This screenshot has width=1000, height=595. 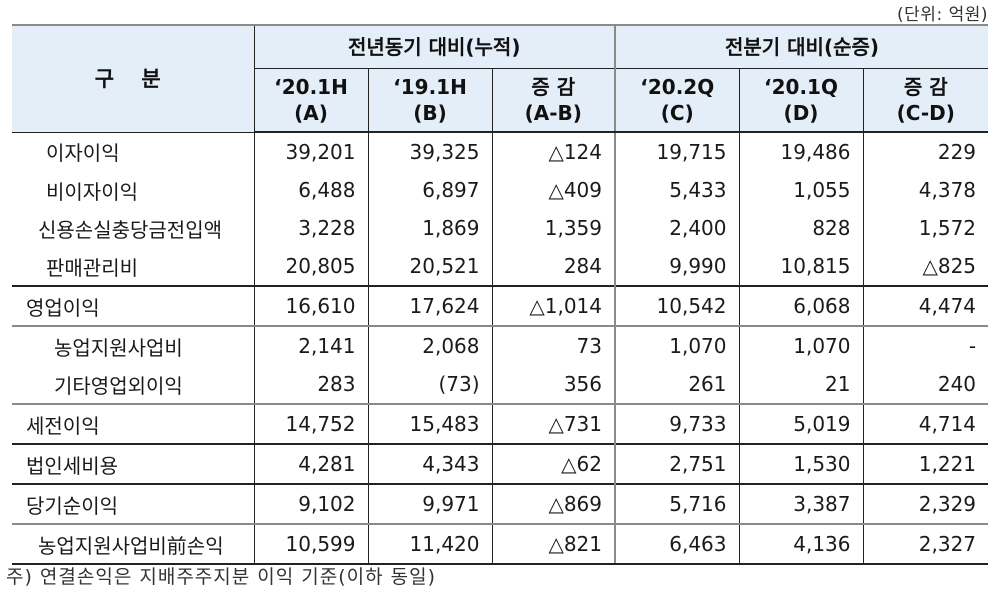 What do you see at coordinates (430, 100) in the screenshot?
I see `col-header-19-1h: ‘19.1H (B)` at bounding box center [430, 100].